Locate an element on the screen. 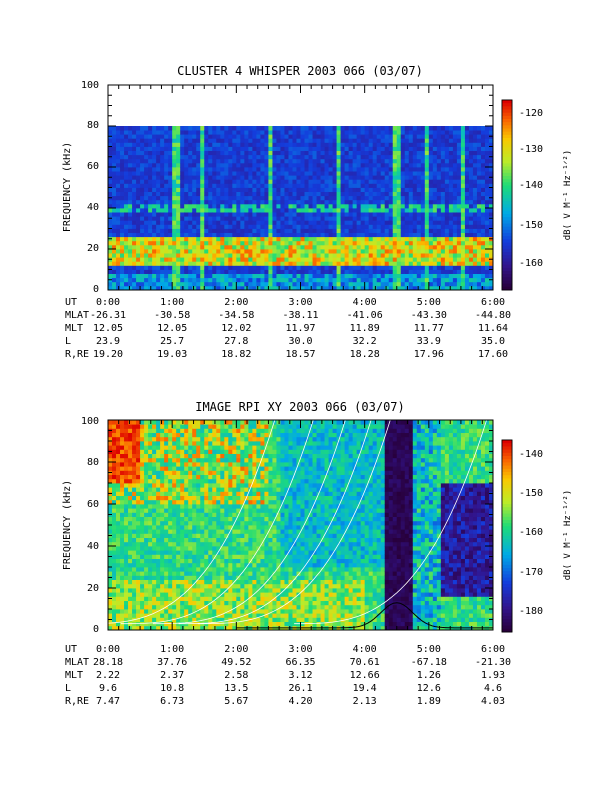 This screenshot has width=600, height=804. panel-title: CLUSTER 4 WHISPER 2003 066 (03/07) is located at coordinates (300, 71).